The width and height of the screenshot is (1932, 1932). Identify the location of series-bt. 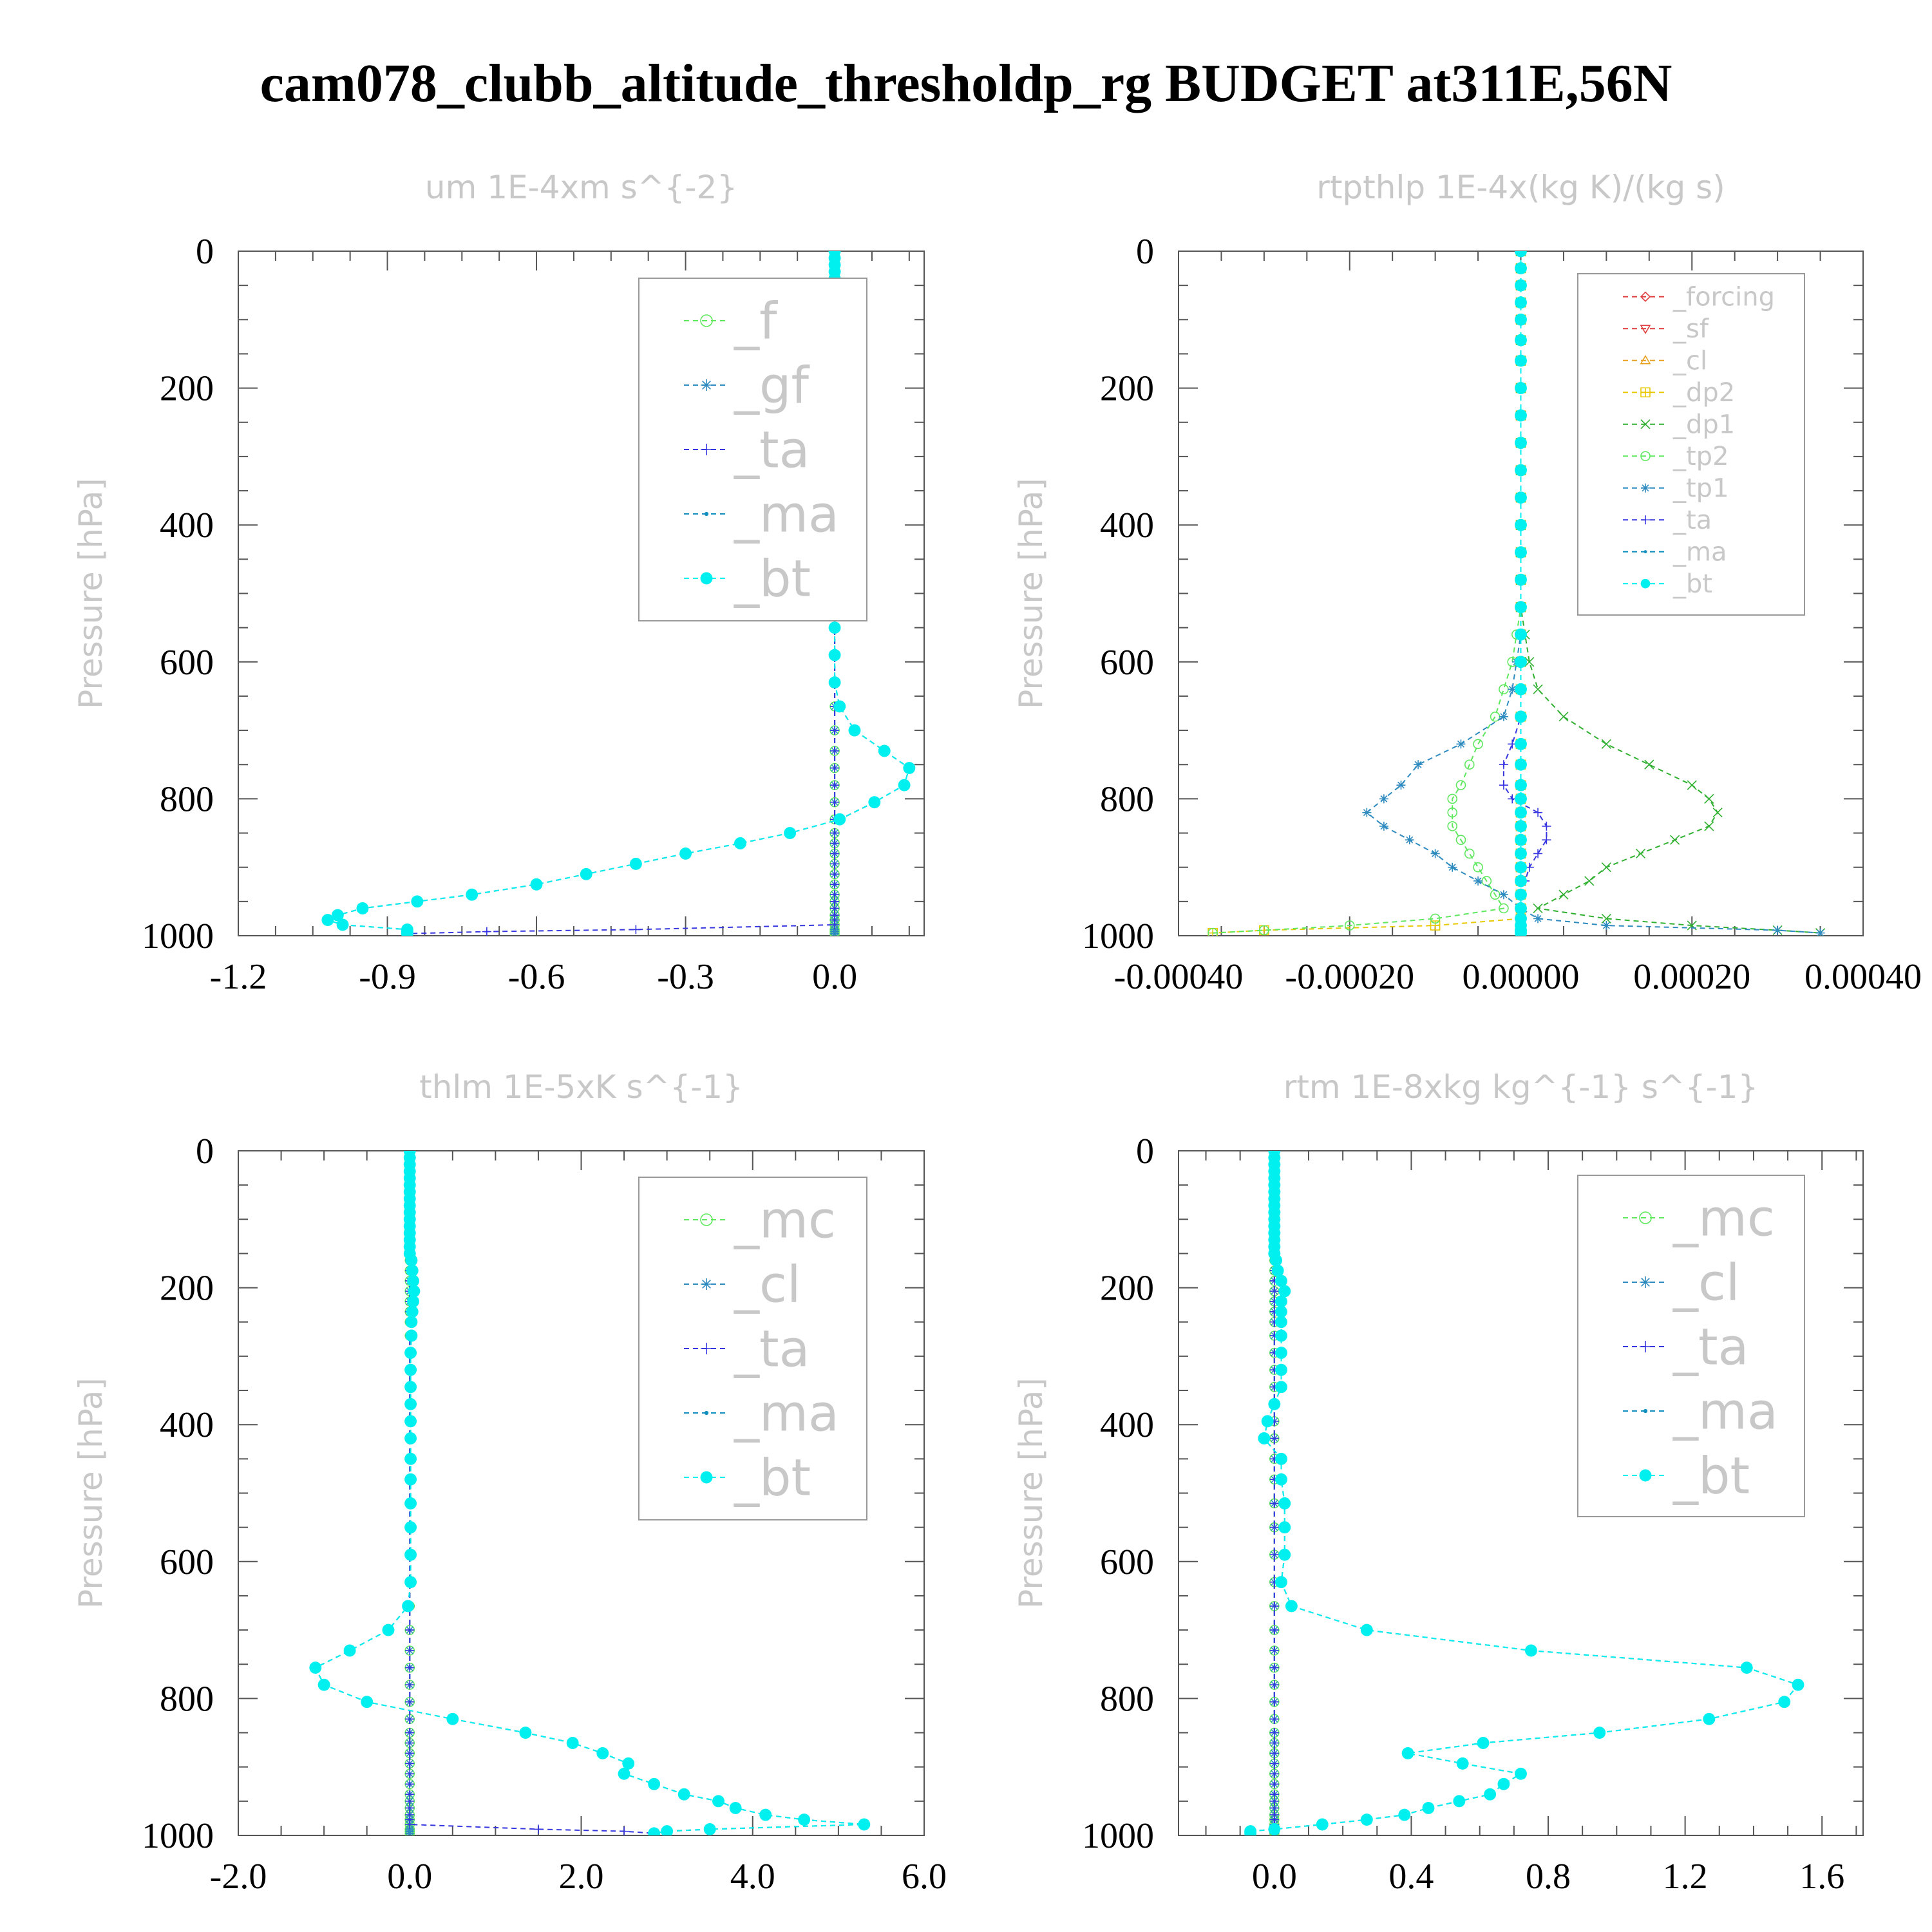
(590, 1493).